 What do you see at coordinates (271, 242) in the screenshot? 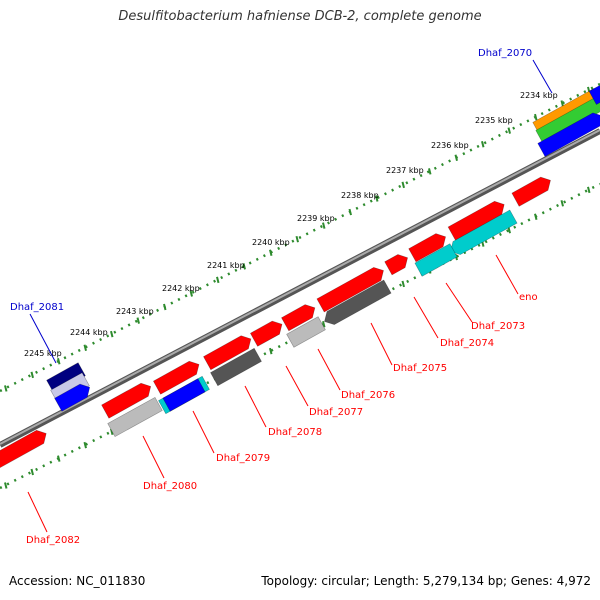
I see `kbp-label: 2240 kbp` at bounding box center [271, 242].